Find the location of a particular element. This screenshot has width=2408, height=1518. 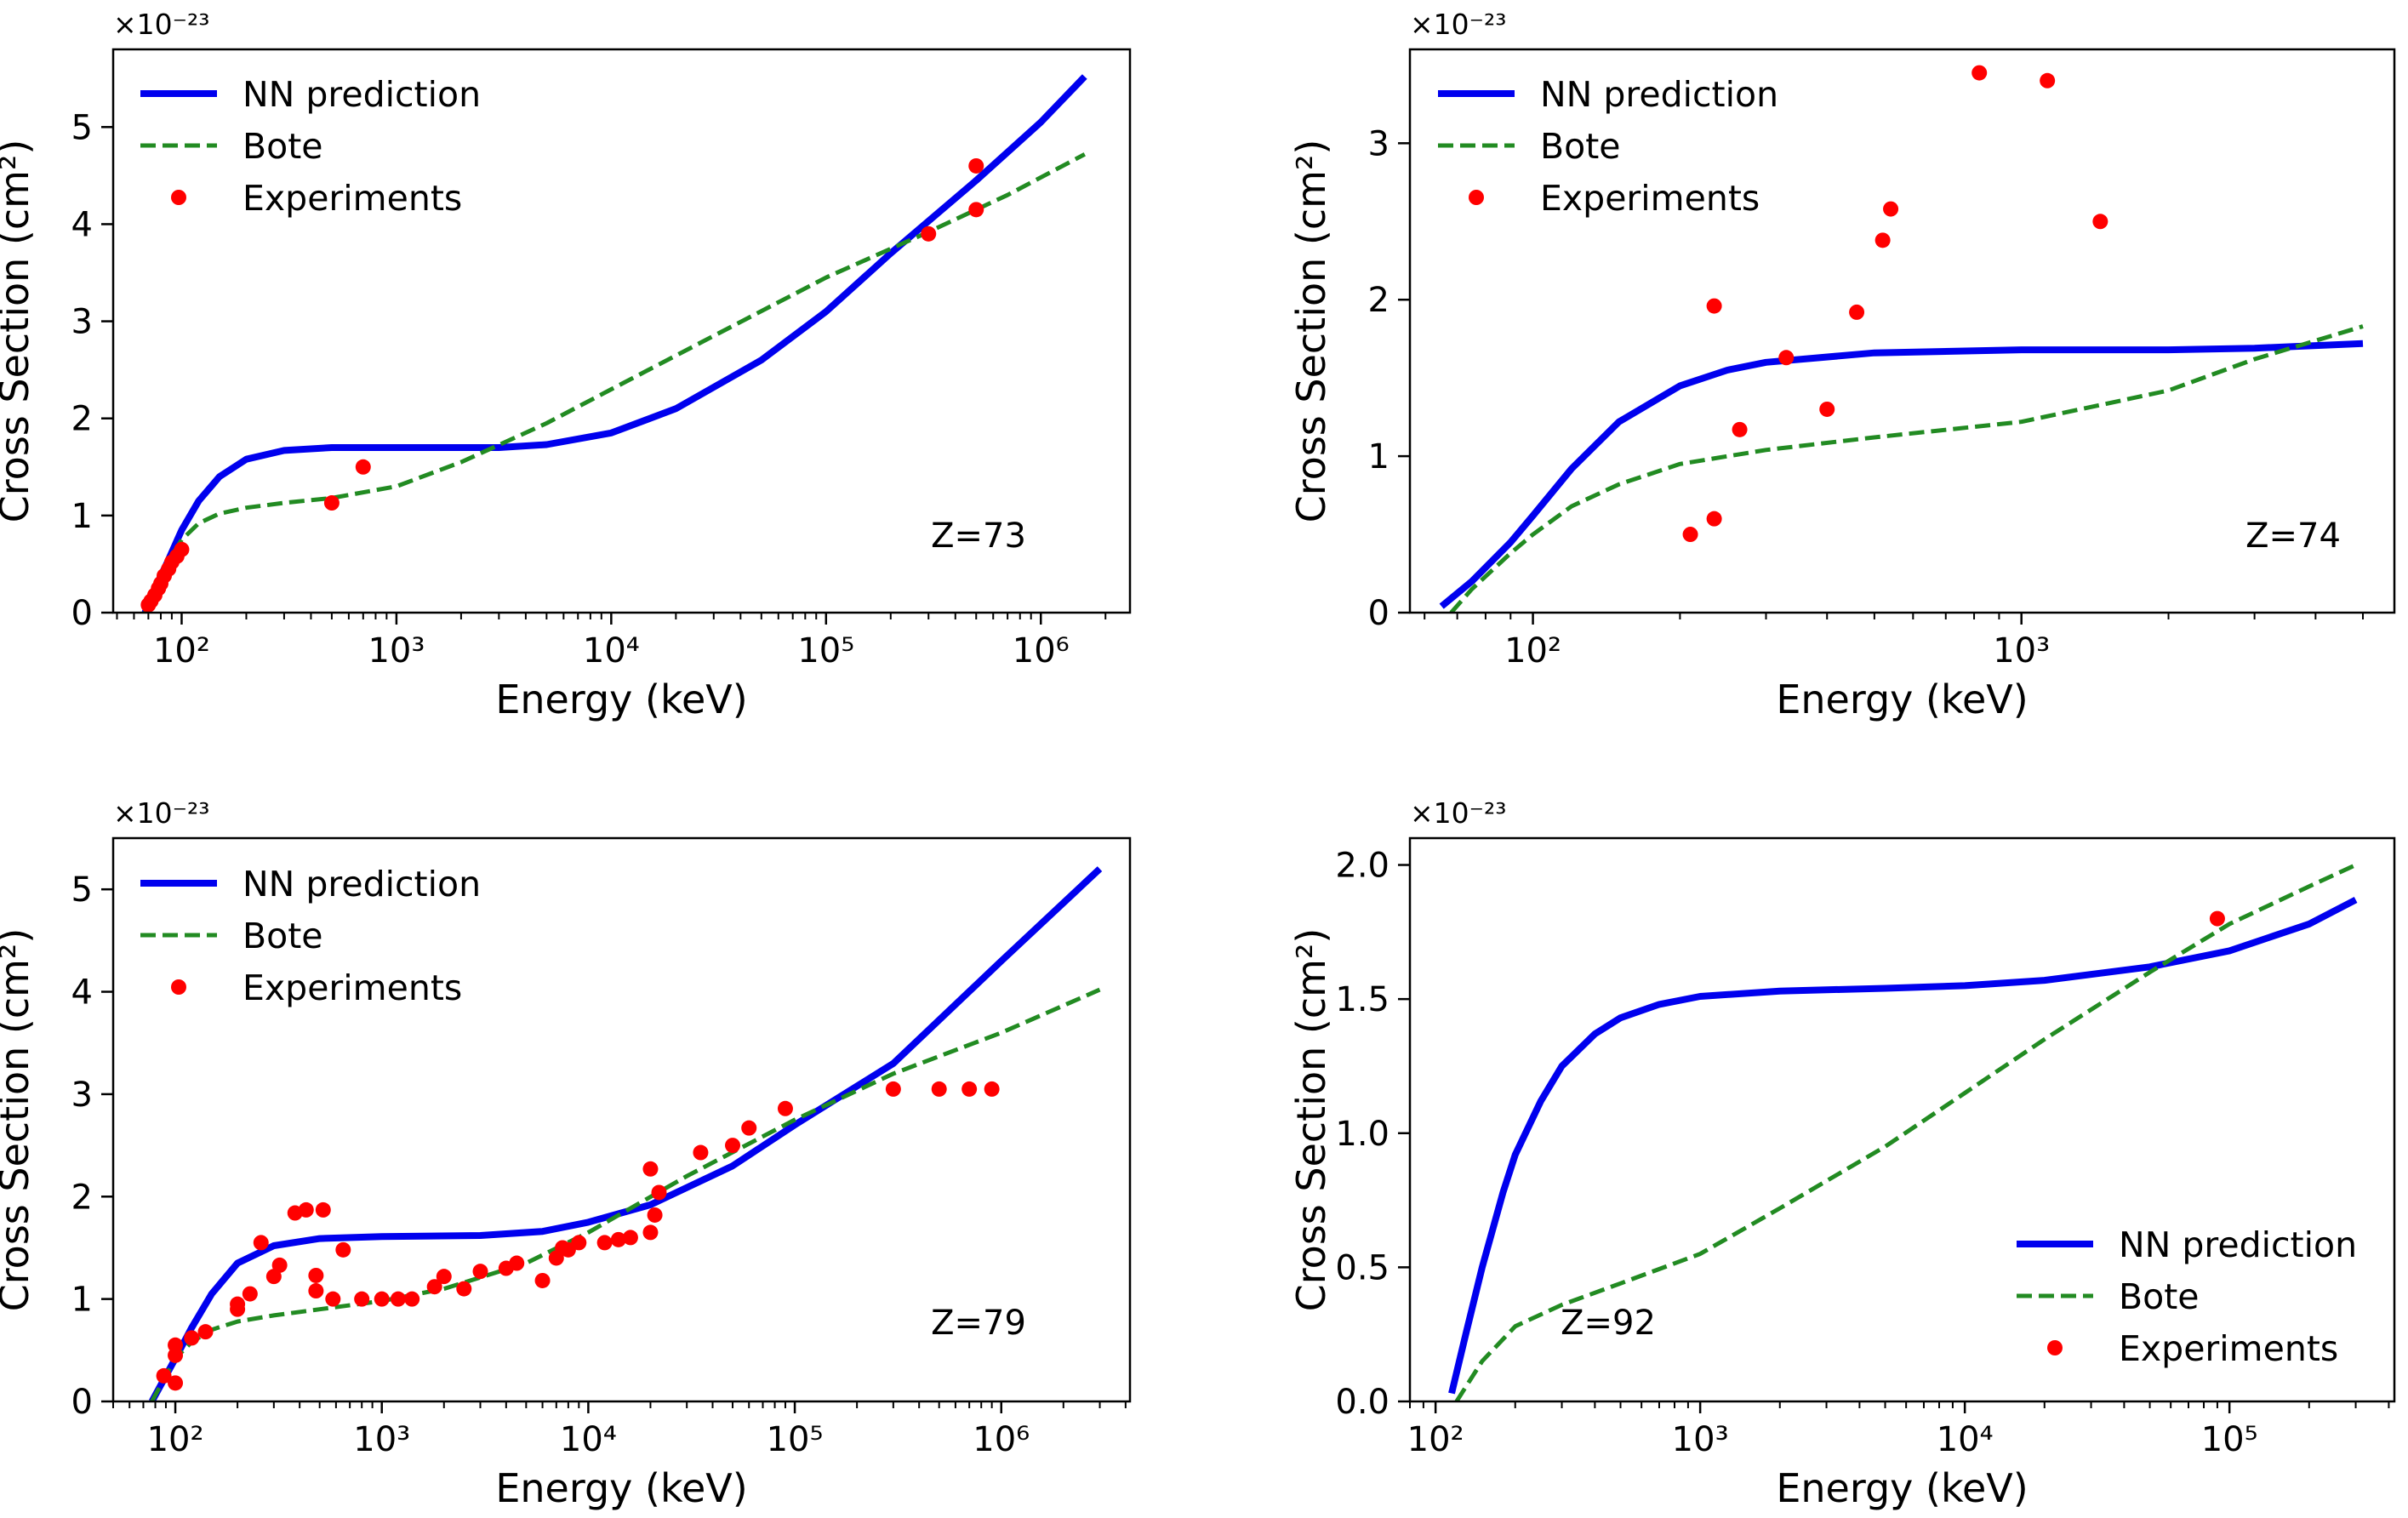

x-tick-label: 10⁵ is located at coordinates (795, 1439).